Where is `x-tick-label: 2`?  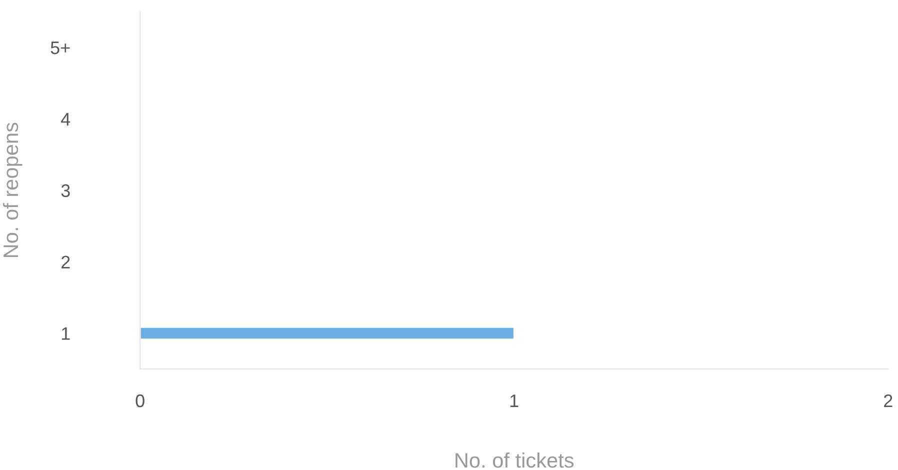
x-tick-label: 2 is located at coordinates (888, 401).